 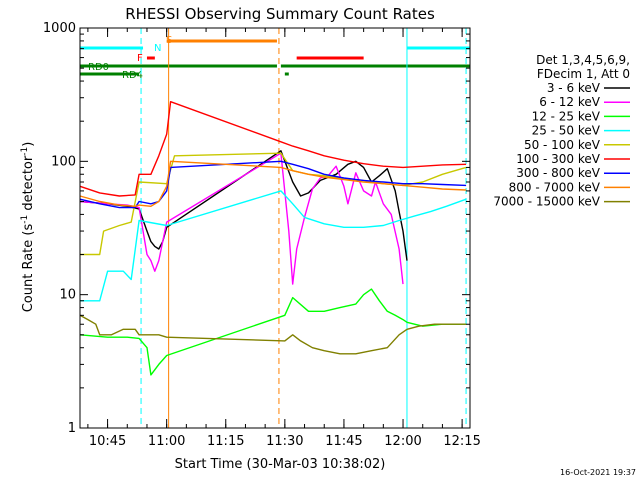 I want to click on generation-timestamp: 16-Oct-2021 19:37, so click(x=598, y=472).